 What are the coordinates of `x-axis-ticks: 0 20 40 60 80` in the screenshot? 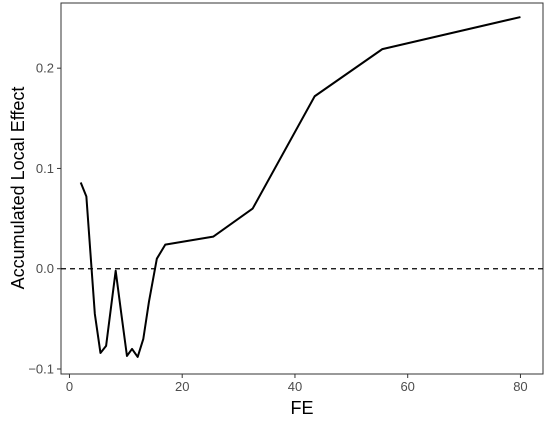 It's located at (297, 384).